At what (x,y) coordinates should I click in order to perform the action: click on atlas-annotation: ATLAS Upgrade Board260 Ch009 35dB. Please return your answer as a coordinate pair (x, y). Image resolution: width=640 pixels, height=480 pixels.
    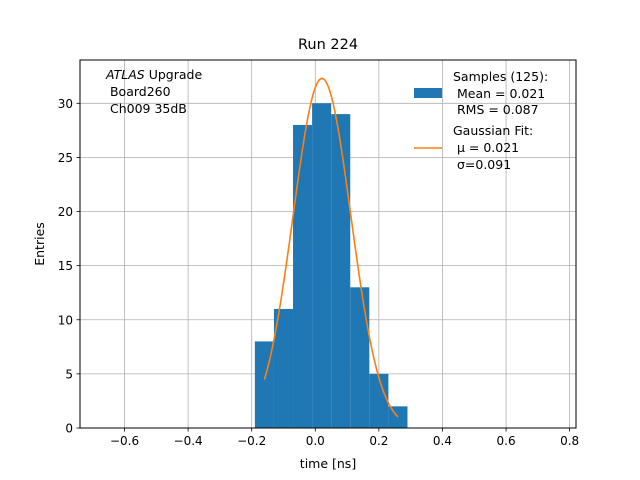
    Looking at the image, I should click on (153, 91).